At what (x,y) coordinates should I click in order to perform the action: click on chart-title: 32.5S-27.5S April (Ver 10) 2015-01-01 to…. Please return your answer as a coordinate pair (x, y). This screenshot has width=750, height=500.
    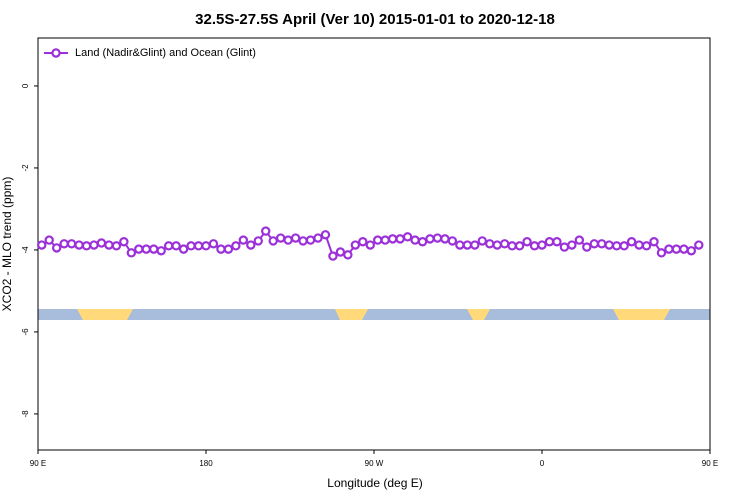
    Looking at the image, I should click on (375, 19).